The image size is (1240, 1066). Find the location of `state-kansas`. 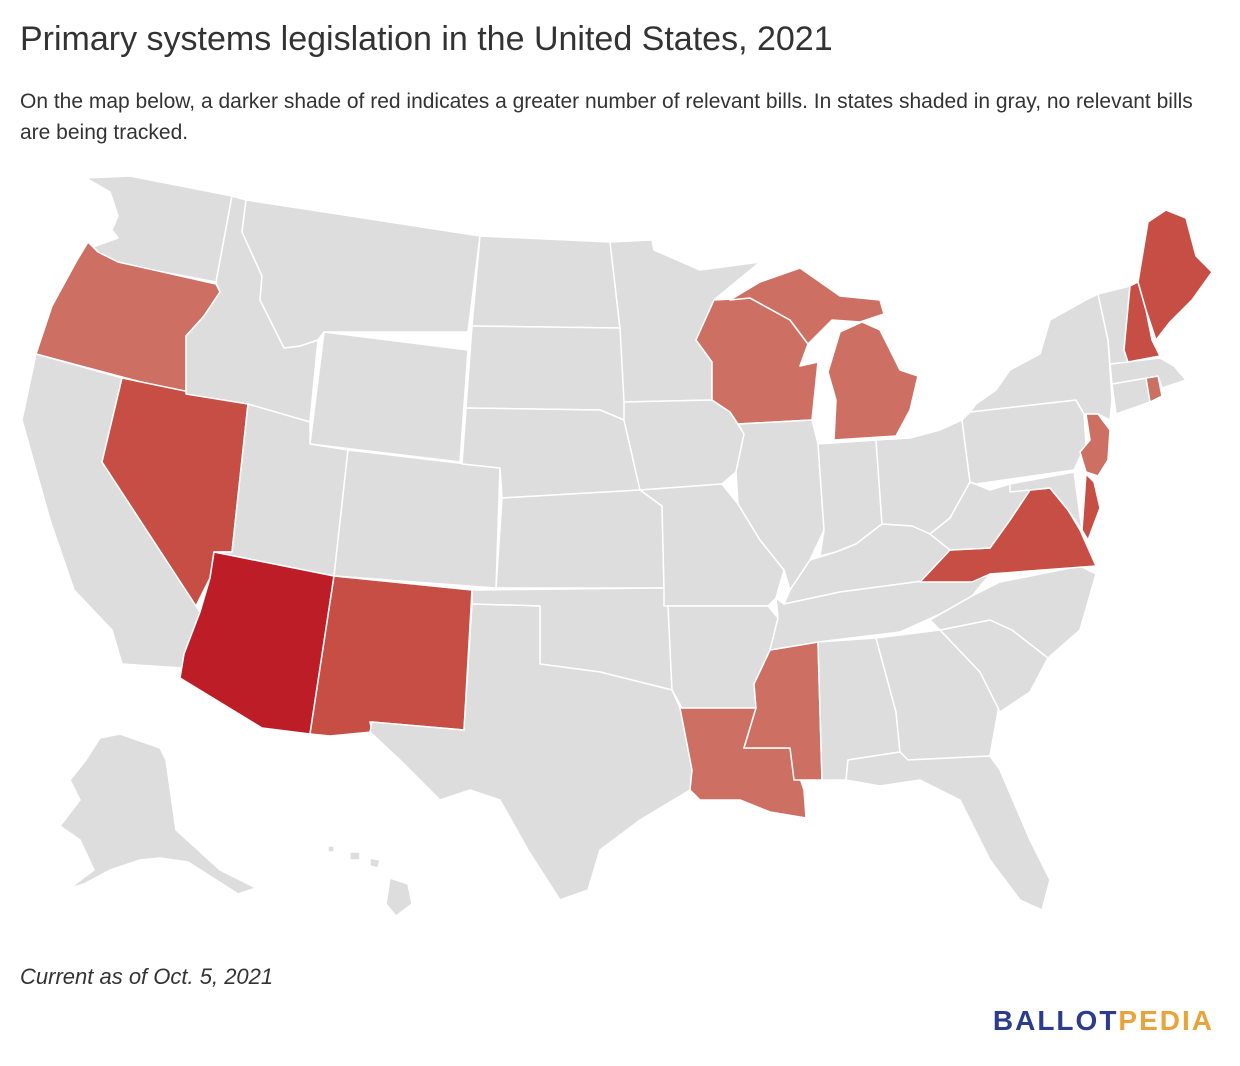

state-kansas is located at coordinates (580, 539).